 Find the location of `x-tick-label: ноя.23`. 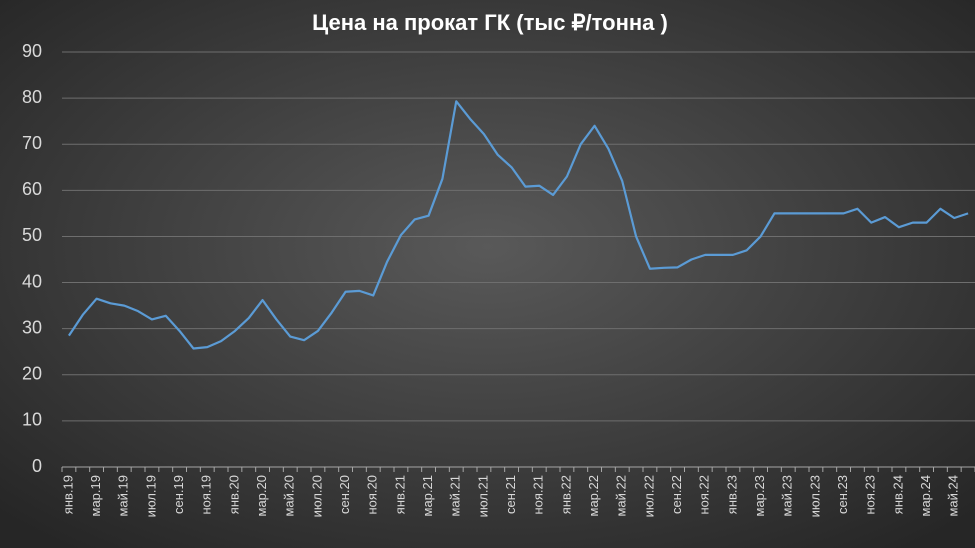

x-tick-label: ноя.23 is located at coordinates (870, 495).